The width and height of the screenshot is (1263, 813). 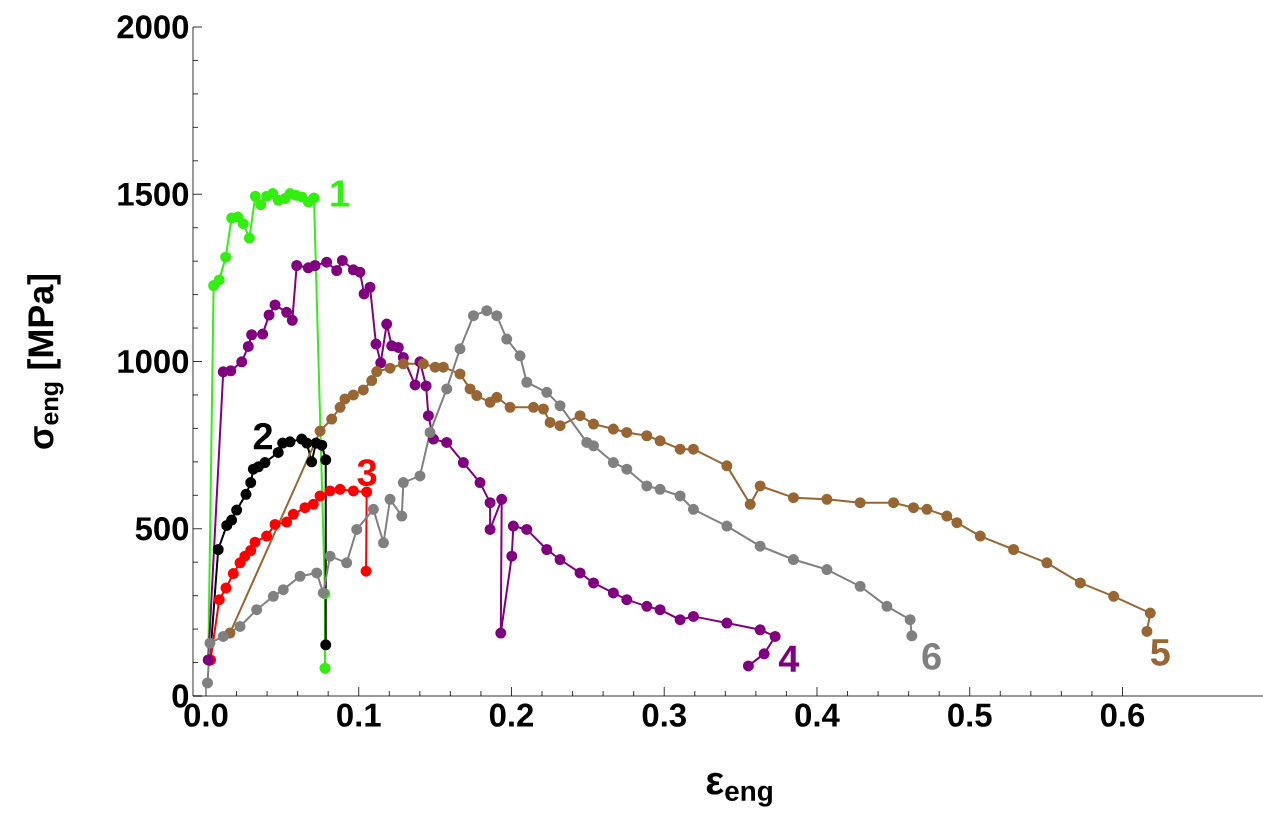 I want to click on x-tick-label: 0.4, so click(x=817, y=715).